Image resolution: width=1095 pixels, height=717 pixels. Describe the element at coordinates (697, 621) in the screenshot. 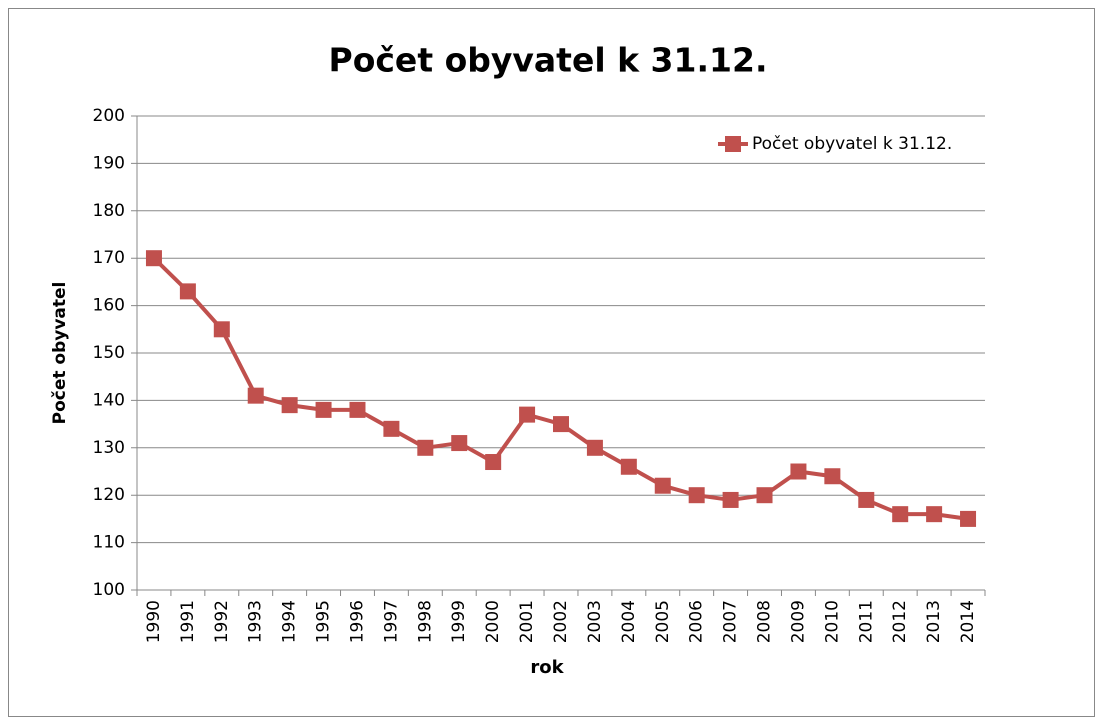

I see `x-tick-label: 2006` at that location.